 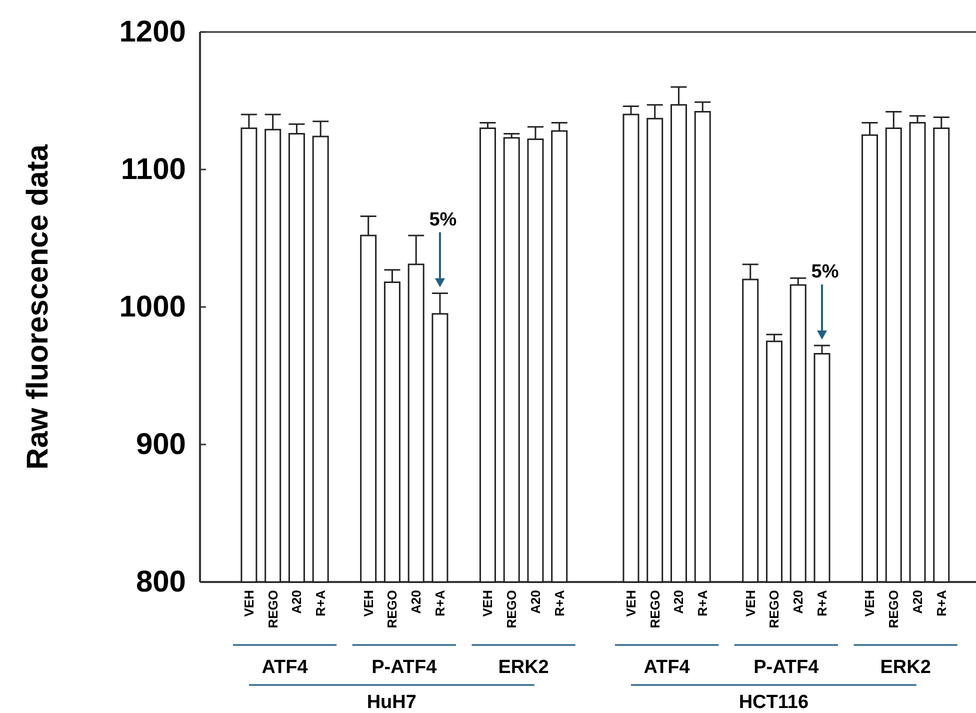 I want to click on y-tick-label: 900, so click(x=161, y=444).